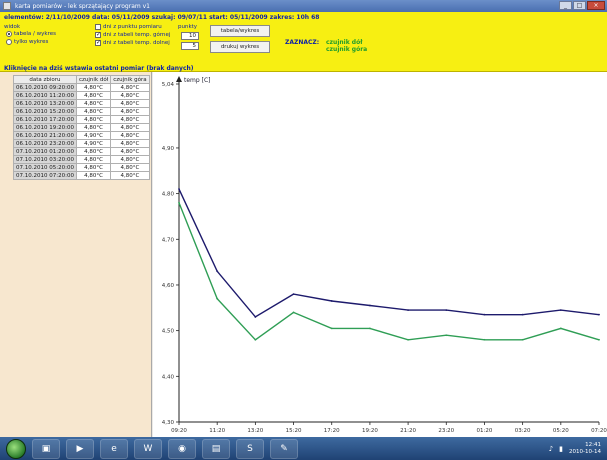 Image resolution: width=607 pixels, height=460 pixels. What do you see at coordinates (168, 332) in the screenshot?
I see `y-tick-label: 4,50` at bounding box center [168, 332].